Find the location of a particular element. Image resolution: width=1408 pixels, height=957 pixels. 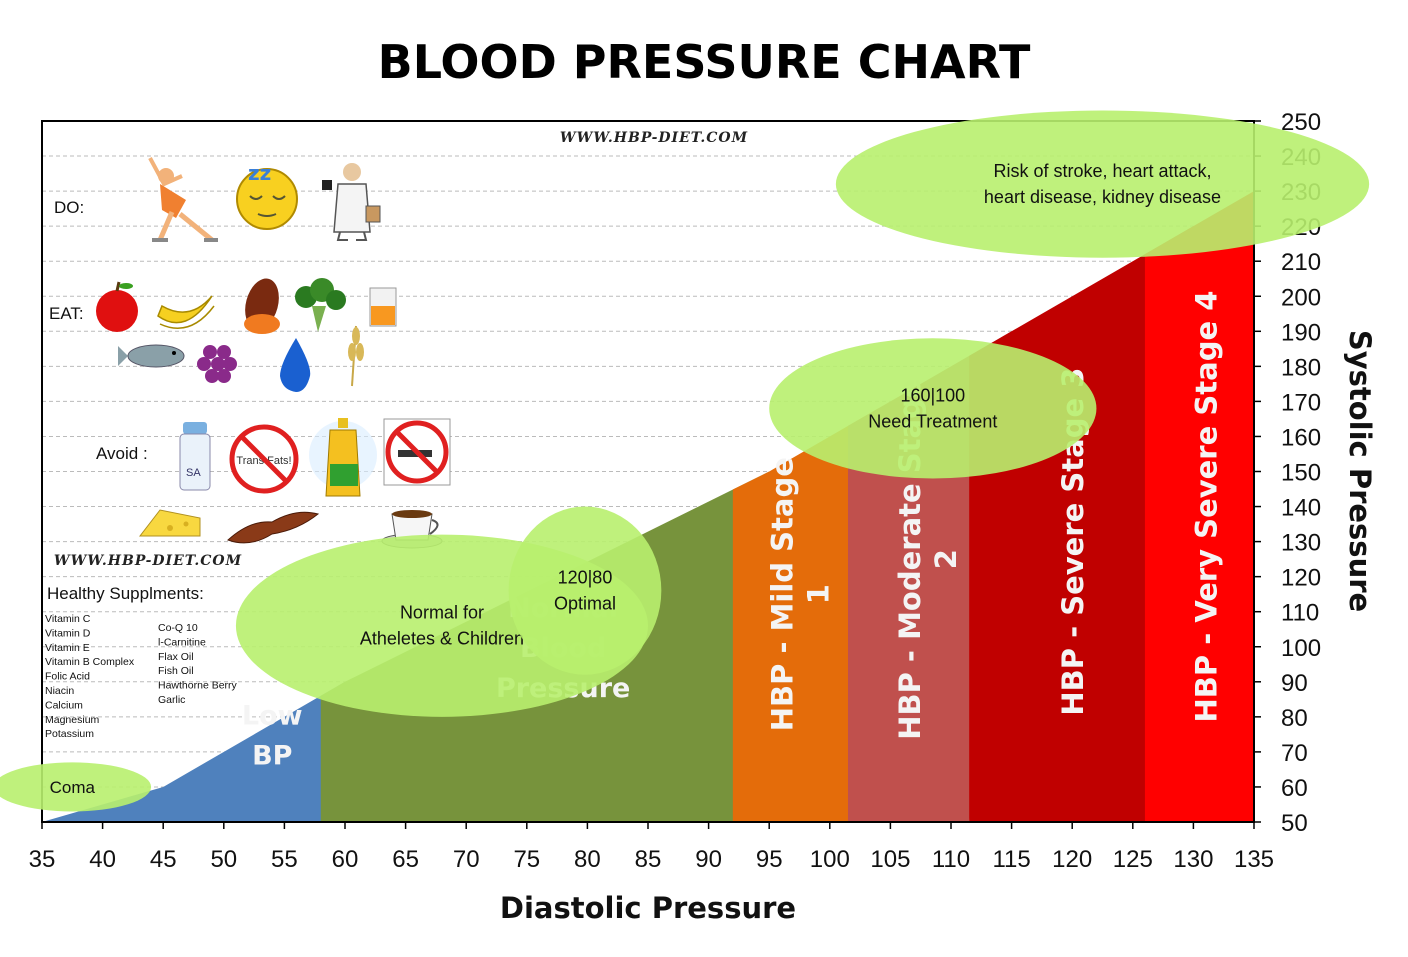

supplement-item: Vitamin B Complex is located at coordinates (90, 662).